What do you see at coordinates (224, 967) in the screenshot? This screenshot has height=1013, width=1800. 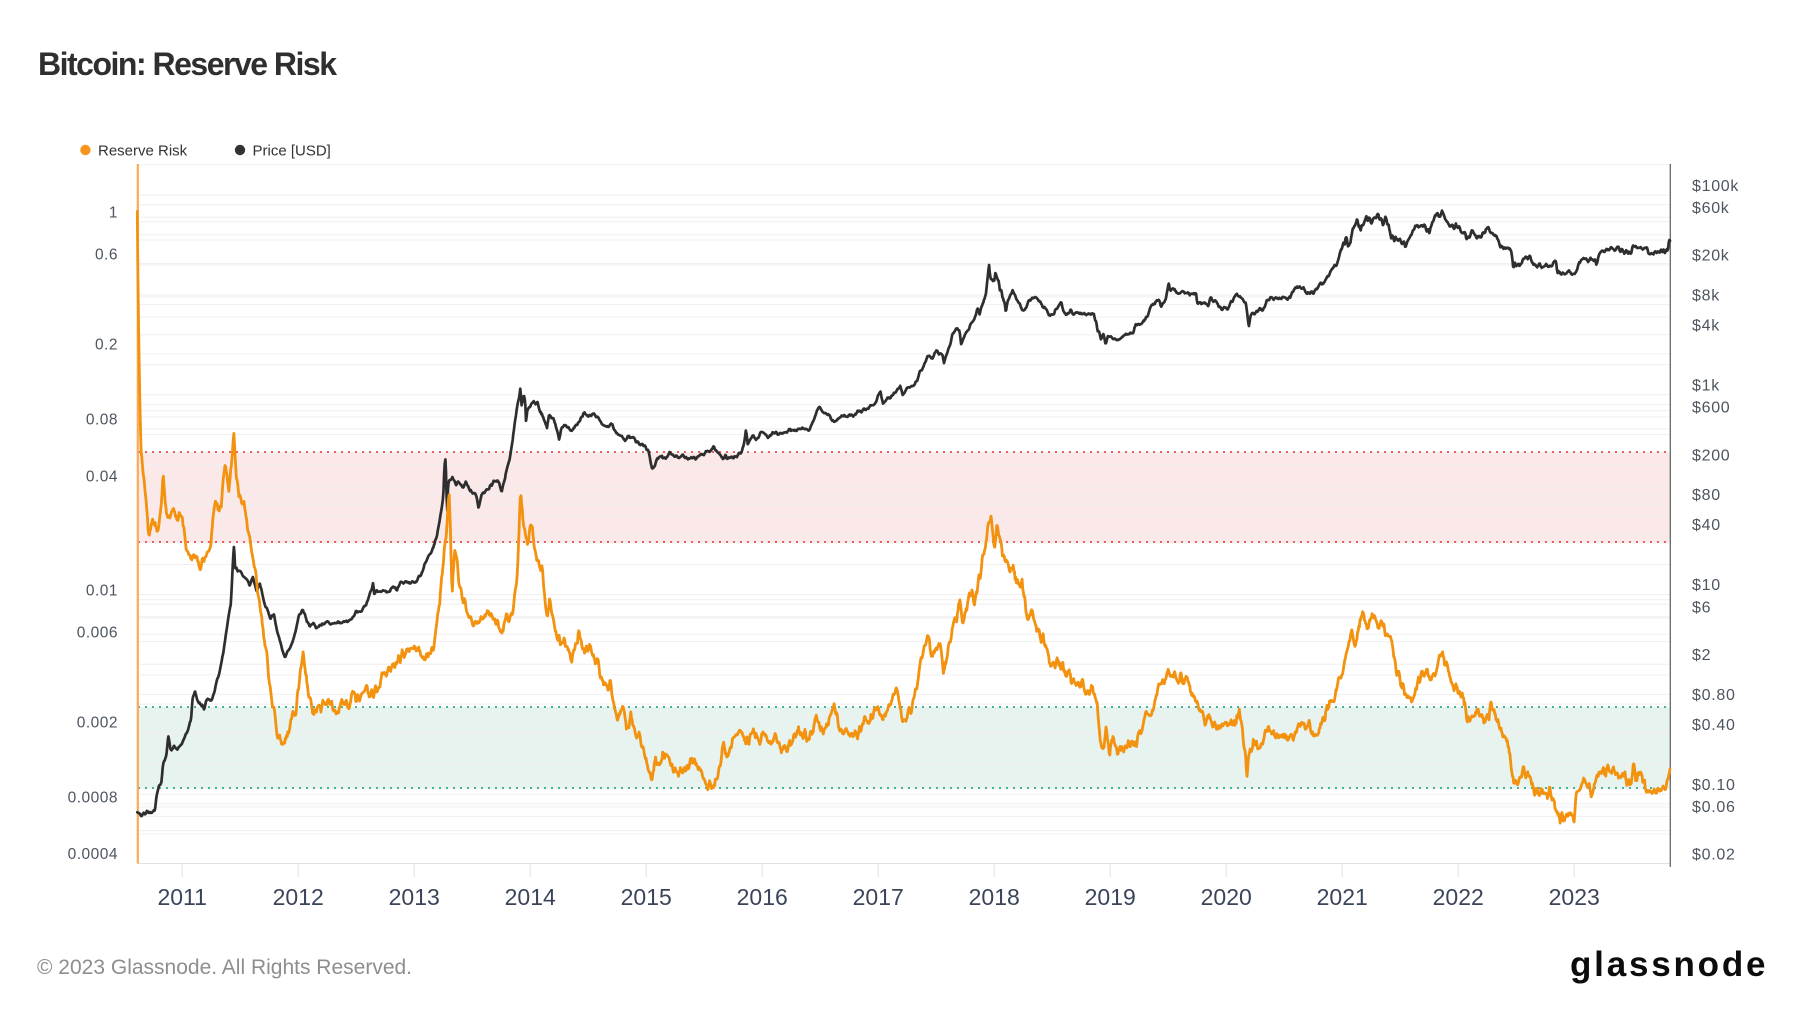 I see `svg-text:© 2023 Glassnode. All Rights R: © 2023 Glassnode. All Rights Reserved.` at bounding box center [224, 967].